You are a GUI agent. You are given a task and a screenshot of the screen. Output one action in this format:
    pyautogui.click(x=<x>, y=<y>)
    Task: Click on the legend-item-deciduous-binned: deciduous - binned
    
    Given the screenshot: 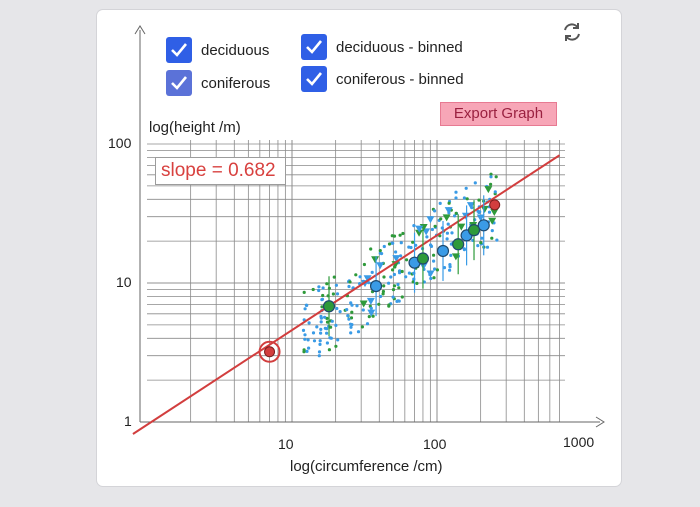 What is the action you would take?
    pyautogui.click(x=382, y=47)
    